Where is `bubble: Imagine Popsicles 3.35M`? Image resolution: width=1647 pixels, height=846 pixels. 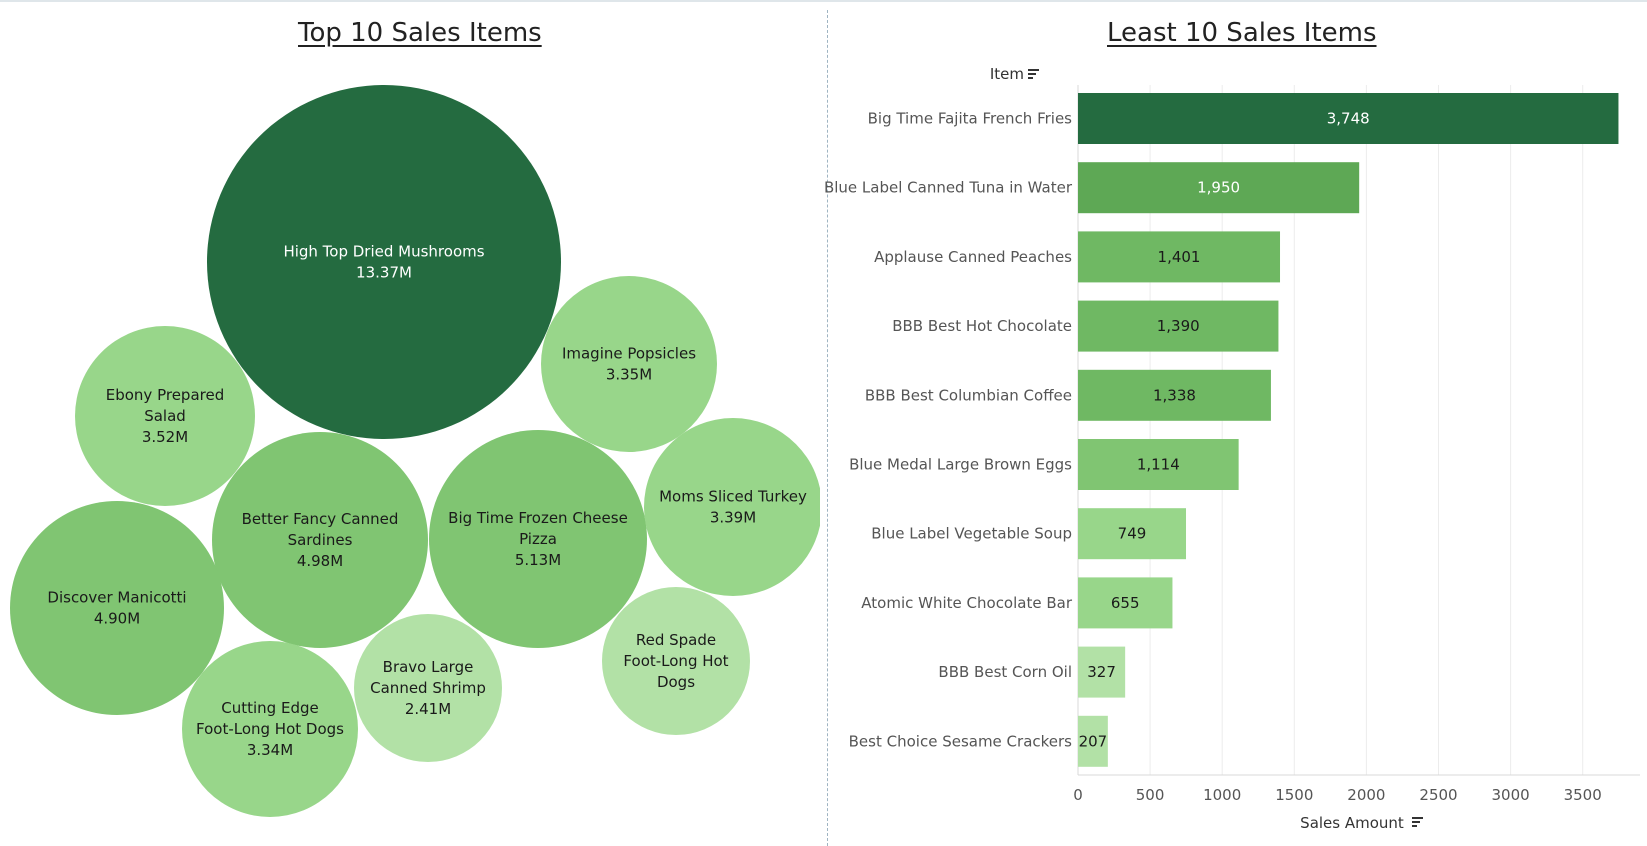 bubble: Imagine Popsicles 3.35M is located at coordinates (629, 364).